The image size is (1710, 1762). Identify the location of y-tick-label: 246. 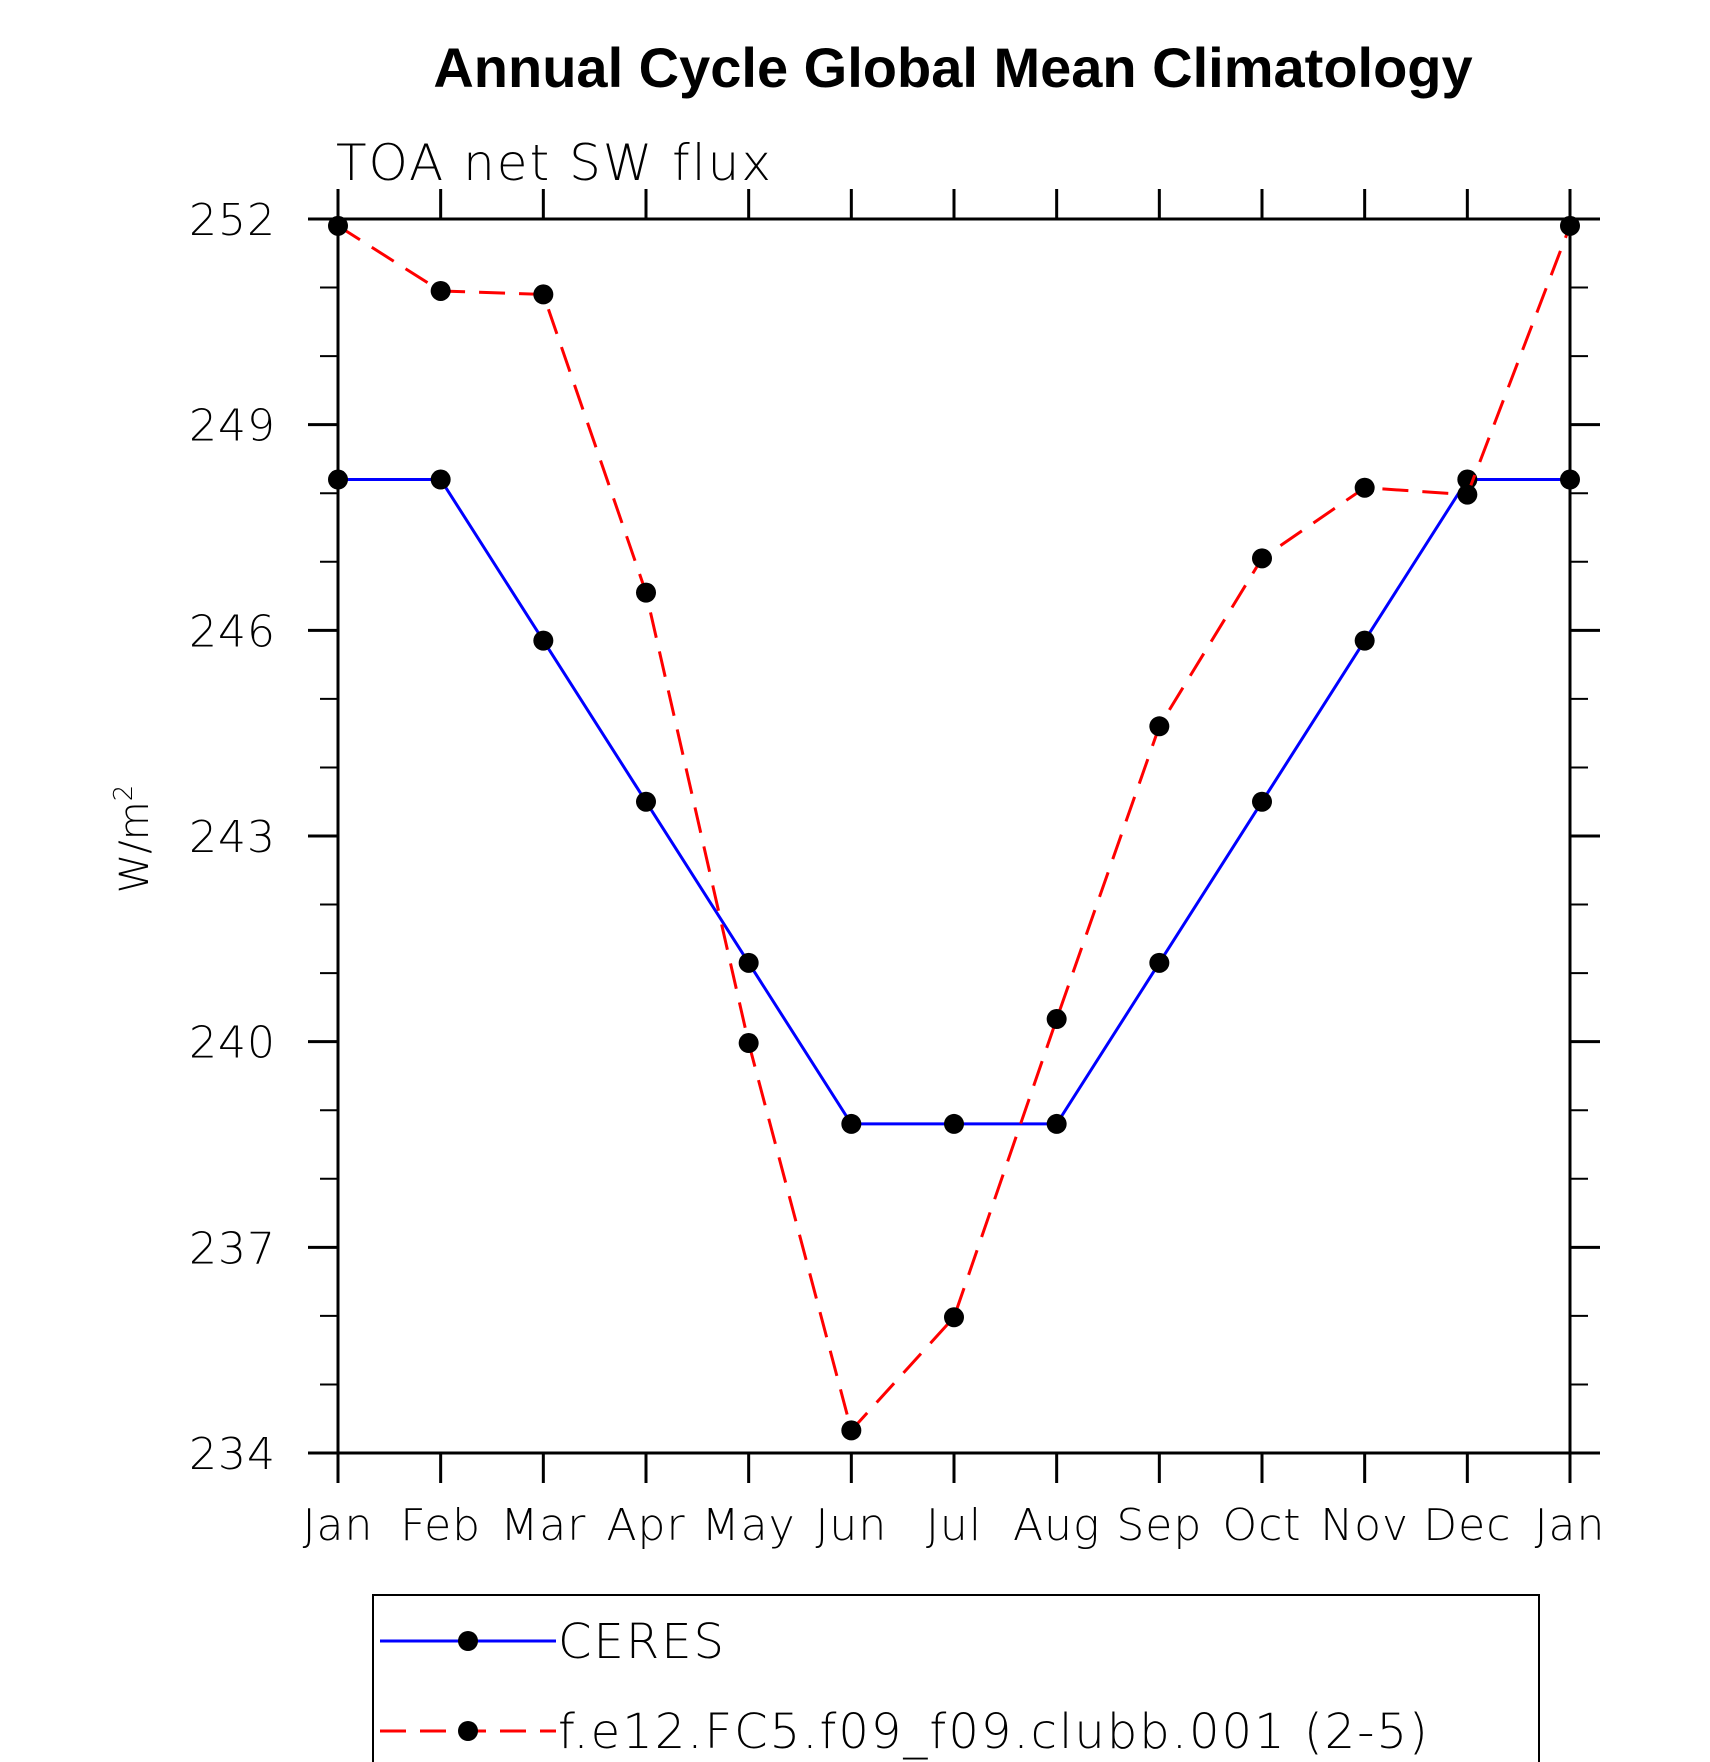
(232, 631).